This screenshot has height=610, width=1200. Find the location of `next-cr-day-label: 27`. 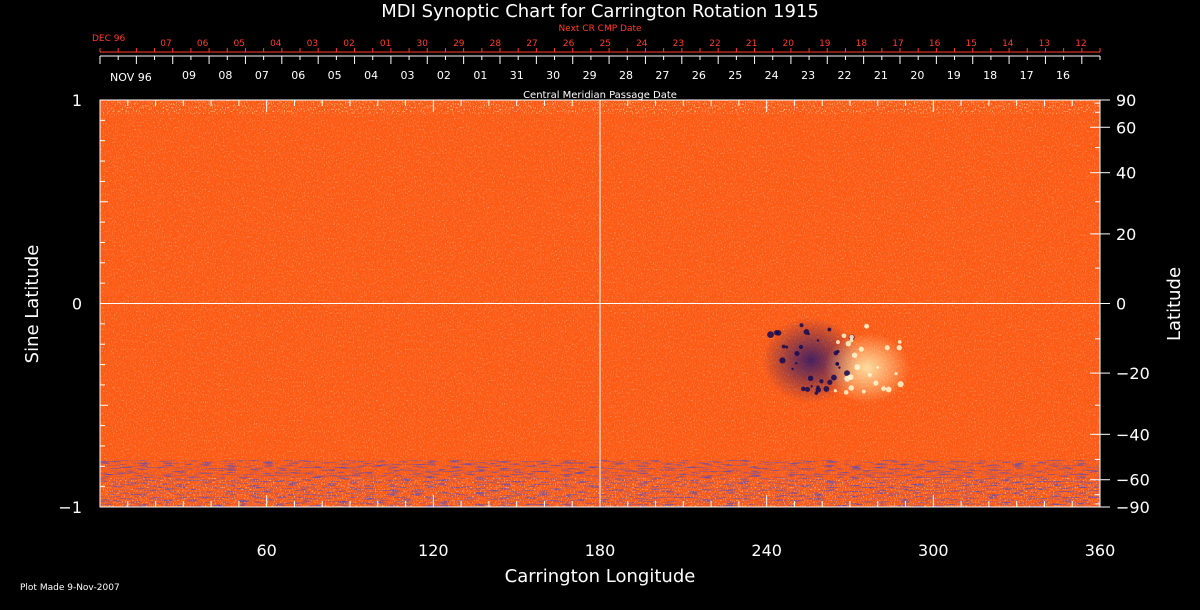

next-cr-day-label: 27 is located at coordinates (531, 44).